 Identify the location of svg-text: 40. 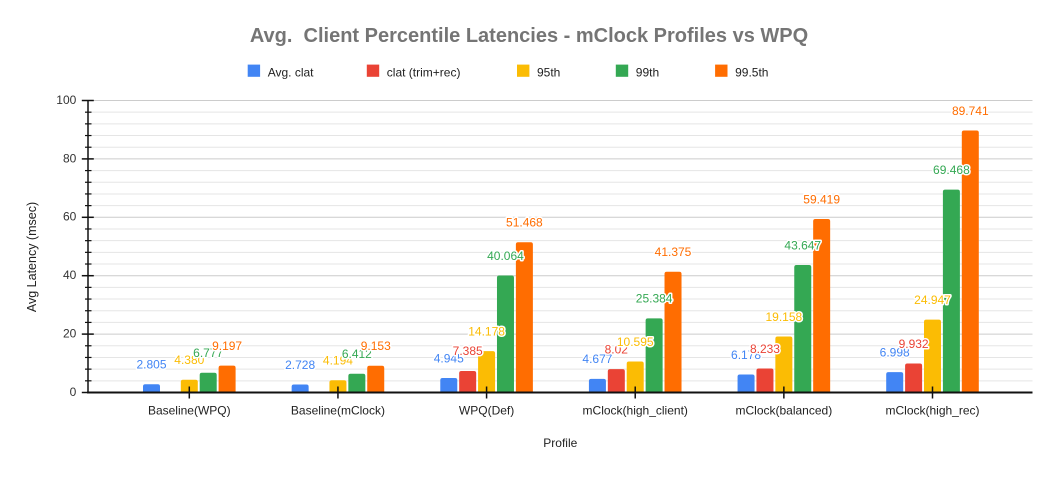
(70, 275).